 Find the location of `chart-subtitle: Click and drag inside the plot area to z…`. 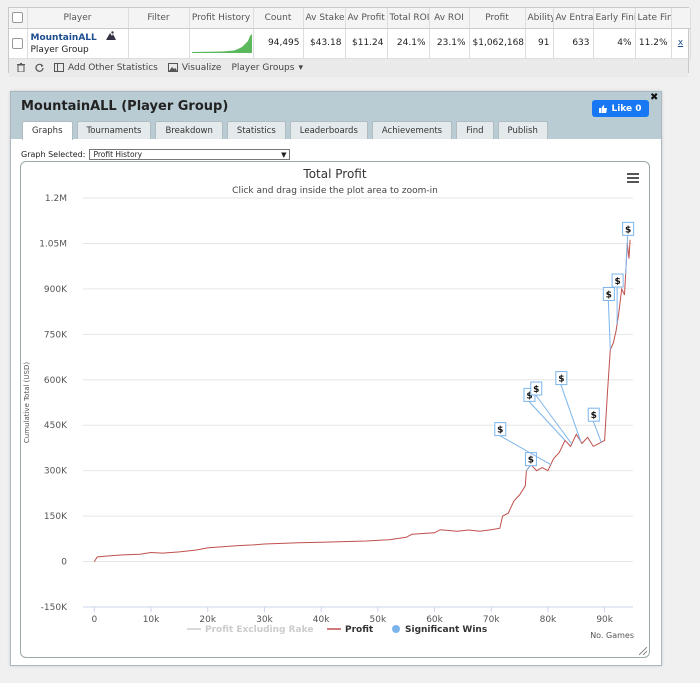

chart-subtitle: Click and drag inside the plot area to z… is located at coordinates (335, 191).